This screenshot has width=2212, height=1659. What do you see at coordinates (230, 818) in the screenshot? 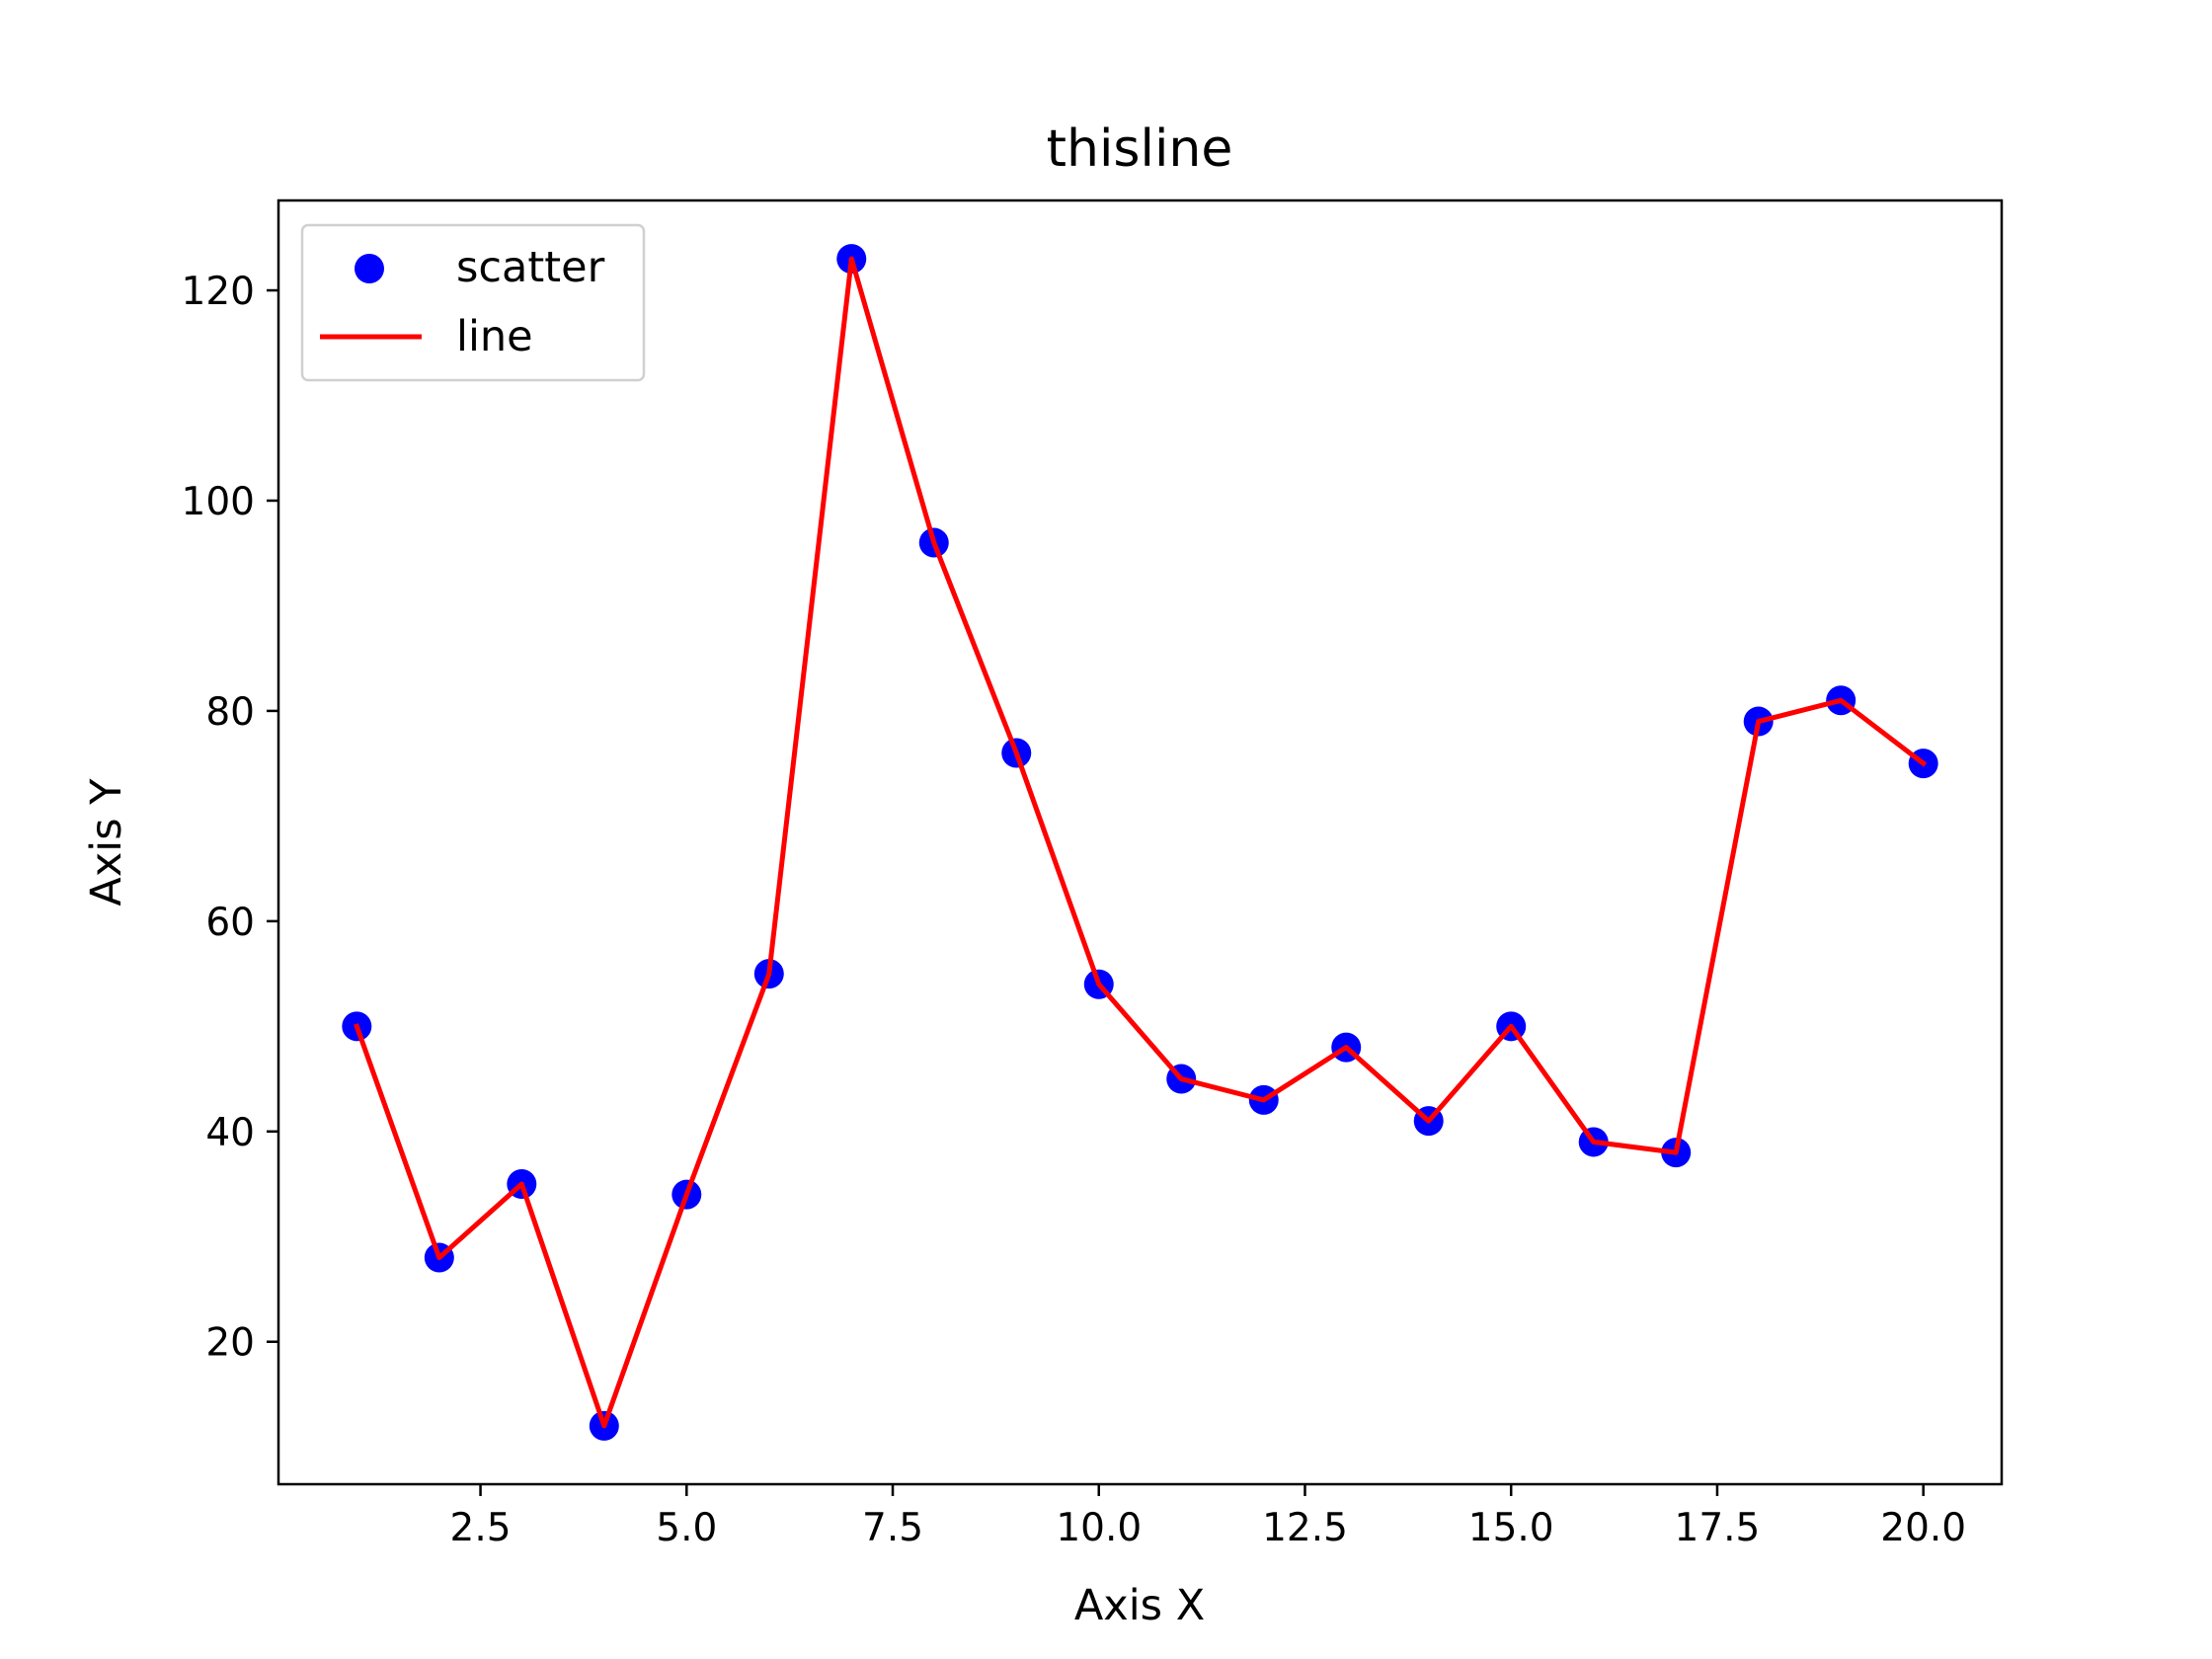
I see `y-axis-ticks: 20 40 60 80 100 120` at bounding box center [230, 818].